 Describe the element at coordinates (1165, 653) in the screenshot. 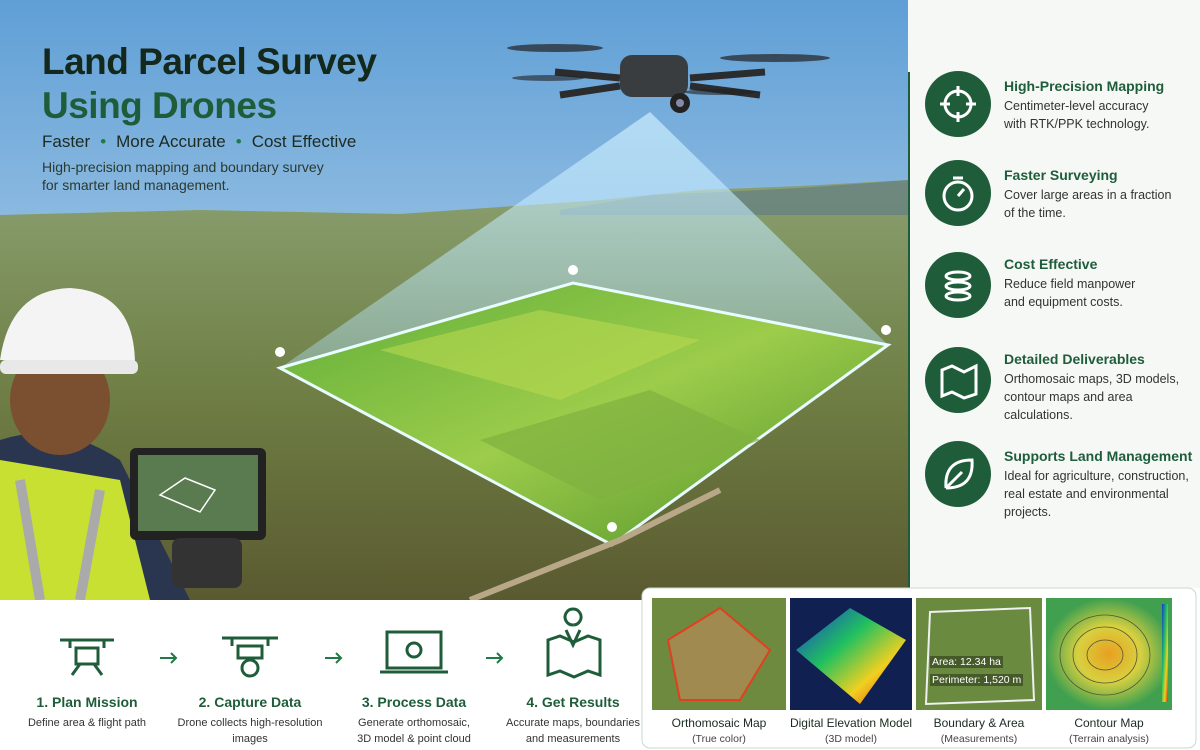

I see `contour-legend` at that location.